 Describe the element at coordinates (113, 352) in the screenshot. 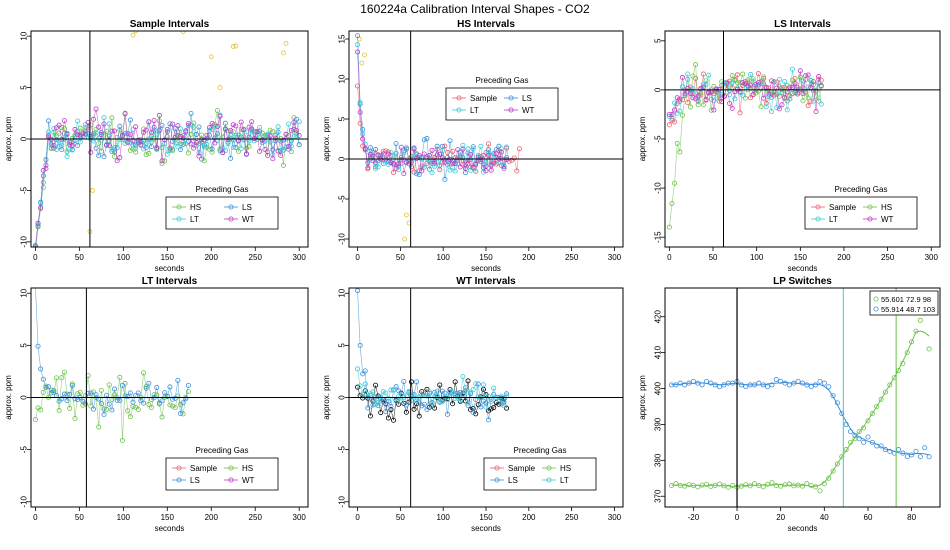

I see `series-LS` at that location.